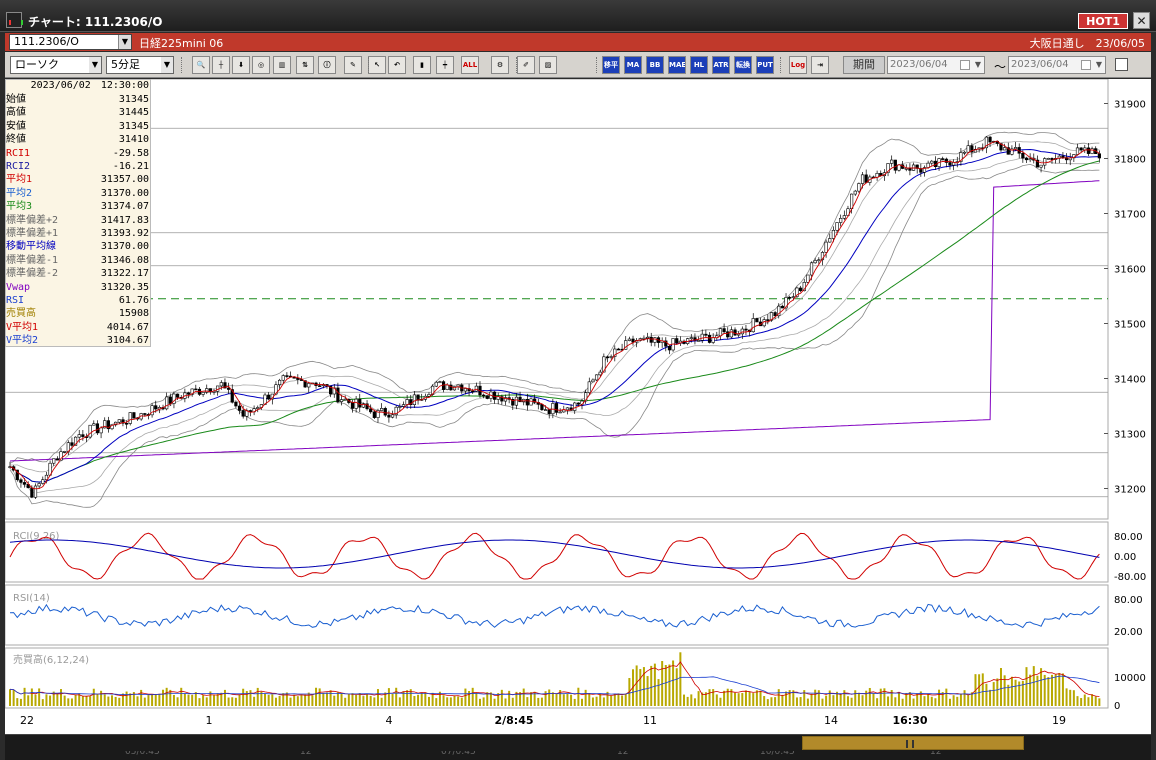  Describe the element at coordinates (611, 65) in the screenshot. I see `indicator-button-0: 移平` at that location.